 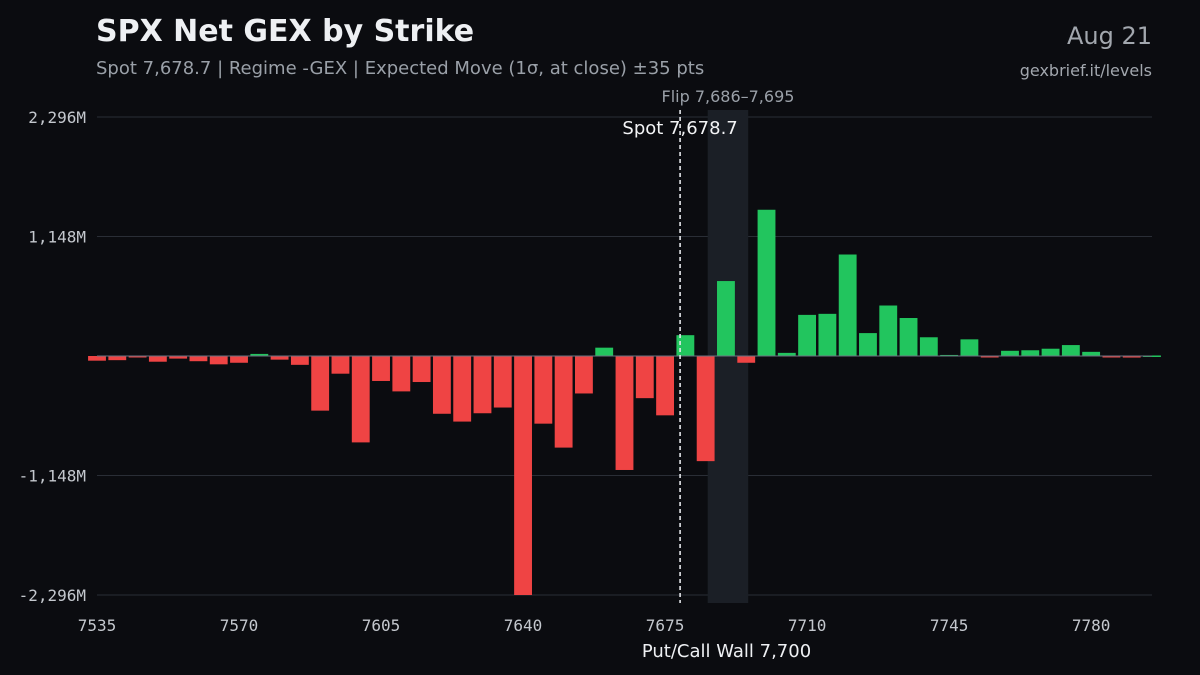 I want to click on x-tick-label: 7745, so click(x=949, y=625).